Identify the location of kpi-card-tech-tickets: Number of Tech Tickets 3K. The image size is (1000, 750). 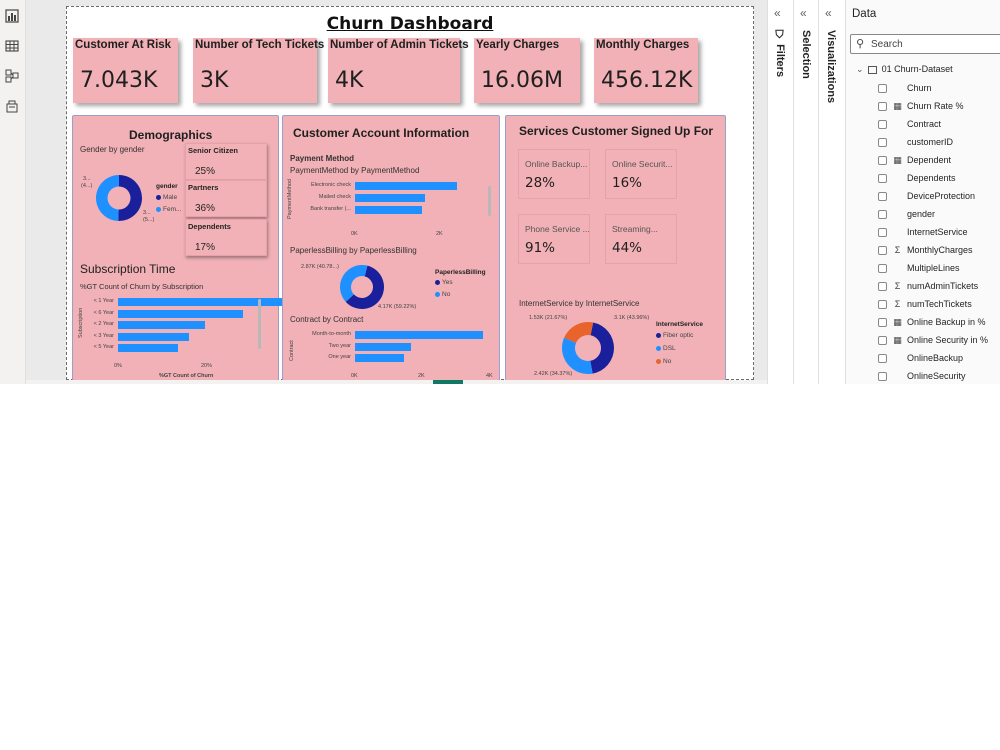
(258, 70).